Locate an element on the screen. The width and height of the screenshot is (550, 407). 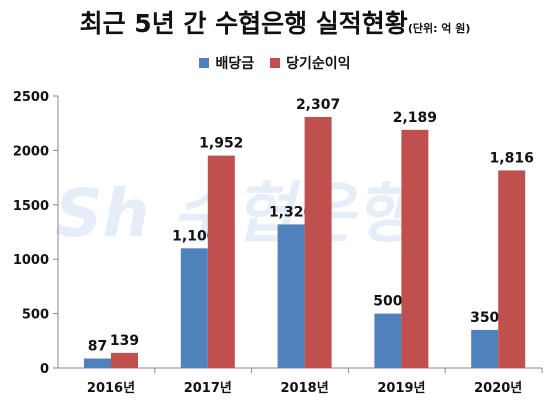
data-label-dividend: 1,100 is located at coordinates (194, 236).